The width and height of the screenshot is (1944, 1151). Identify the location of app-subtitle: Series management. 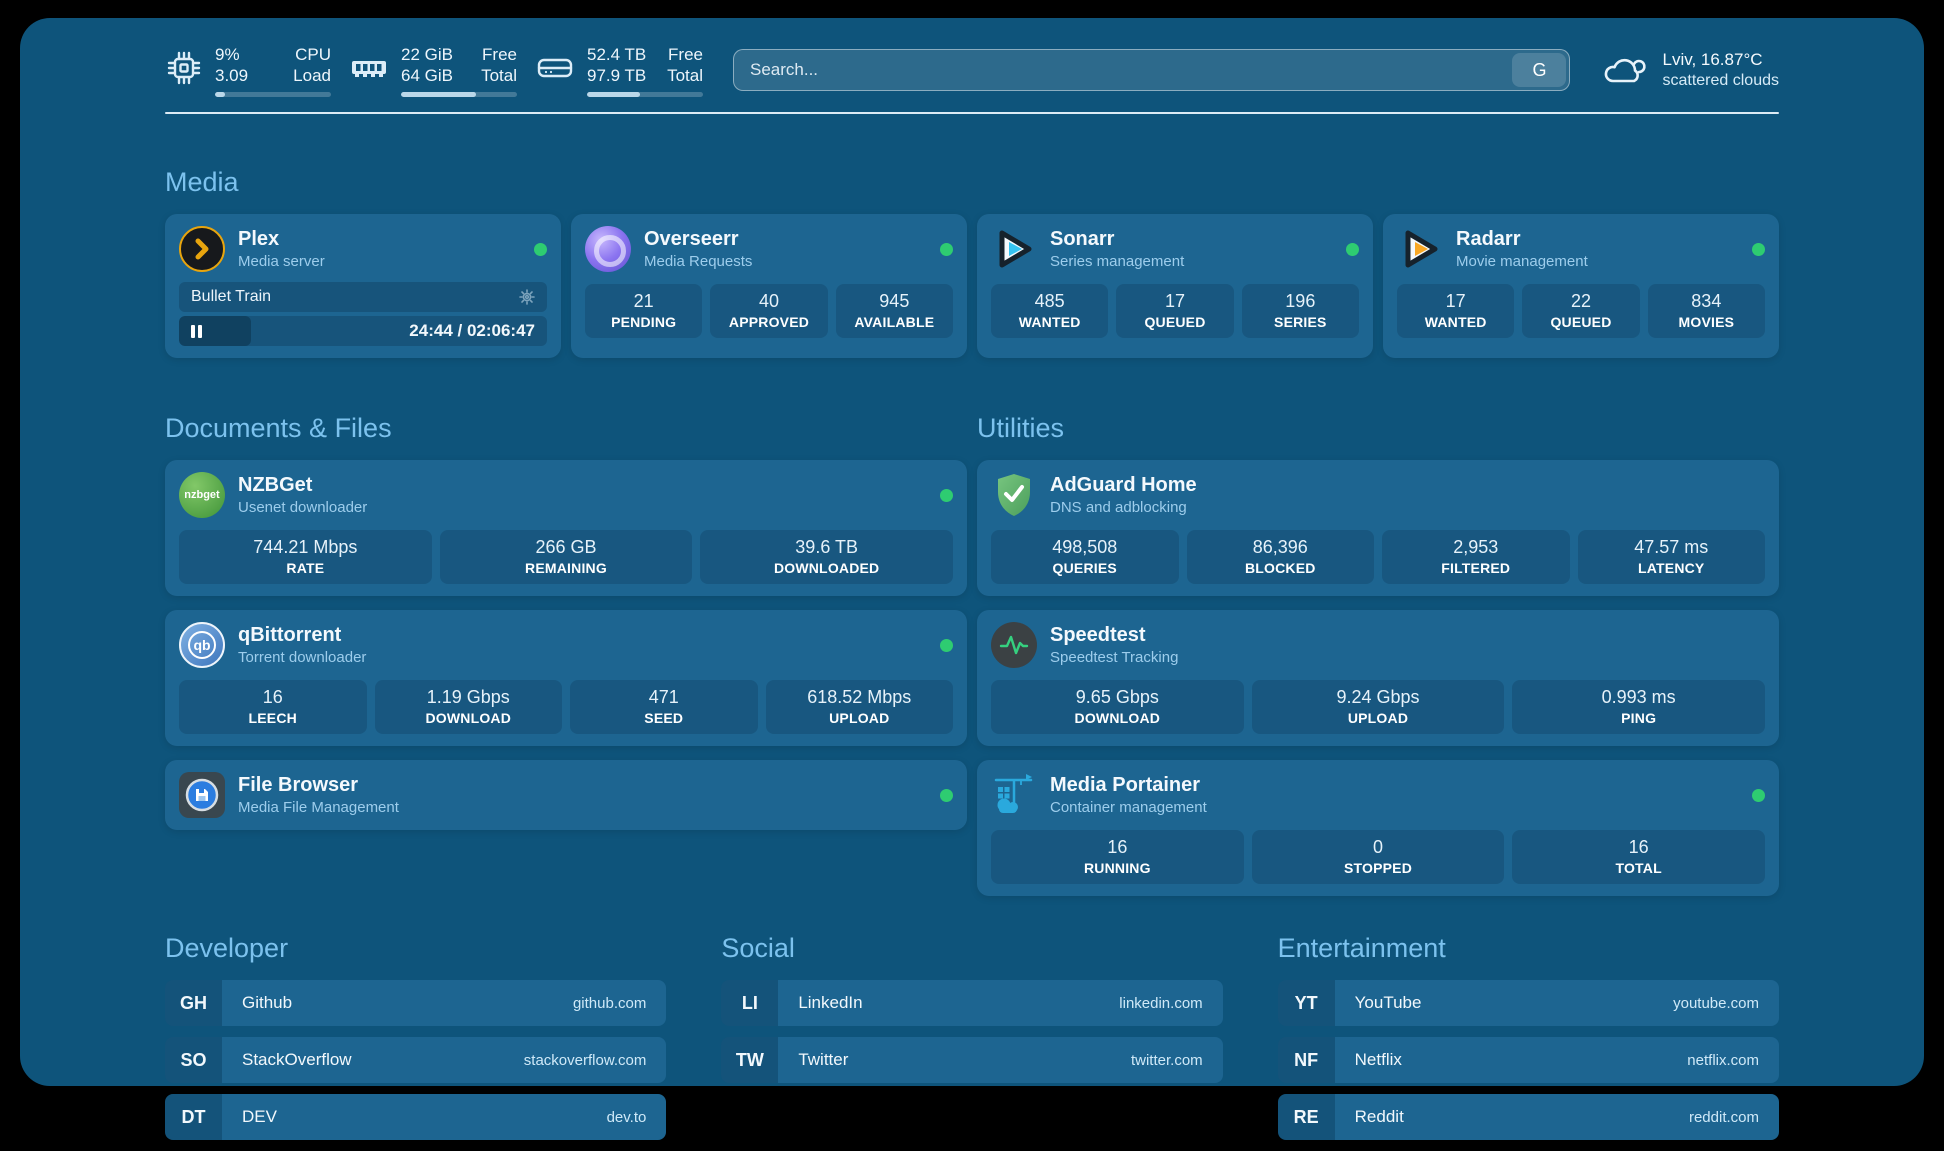
(1117, 261).